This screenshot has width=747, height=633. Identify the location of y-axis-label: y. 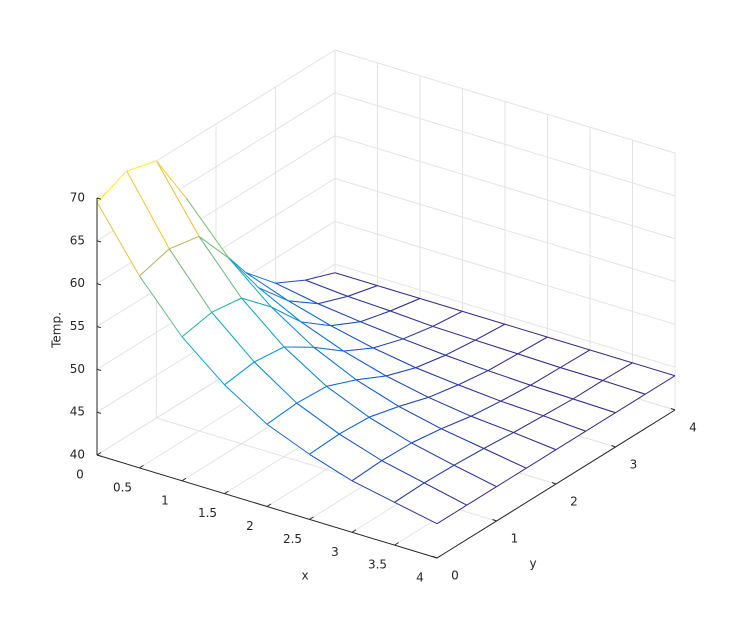
(532, 564).